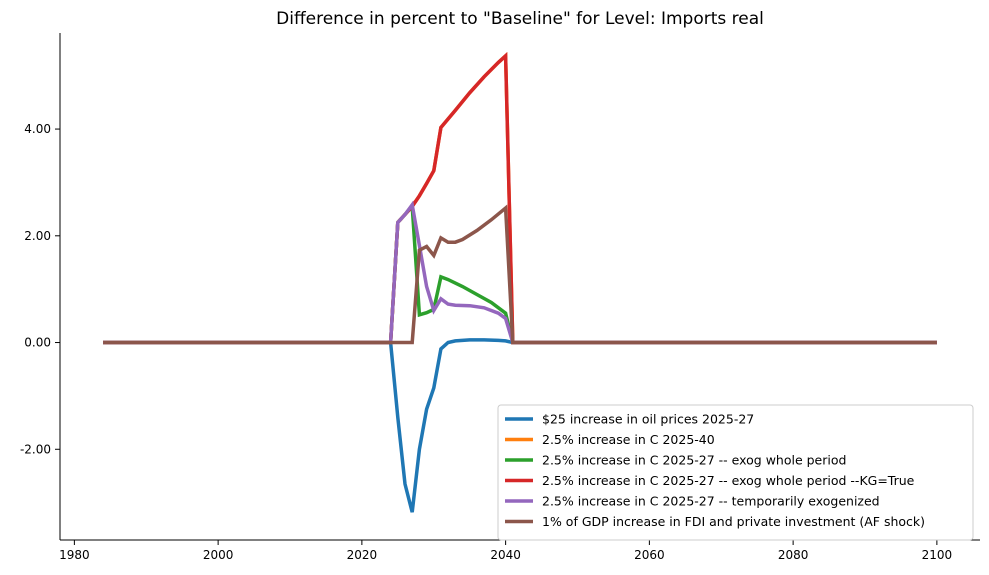  Describe the element at coordinates (35, 449) in the screenshot. I see `y-tick-label: -2.00` at that location.